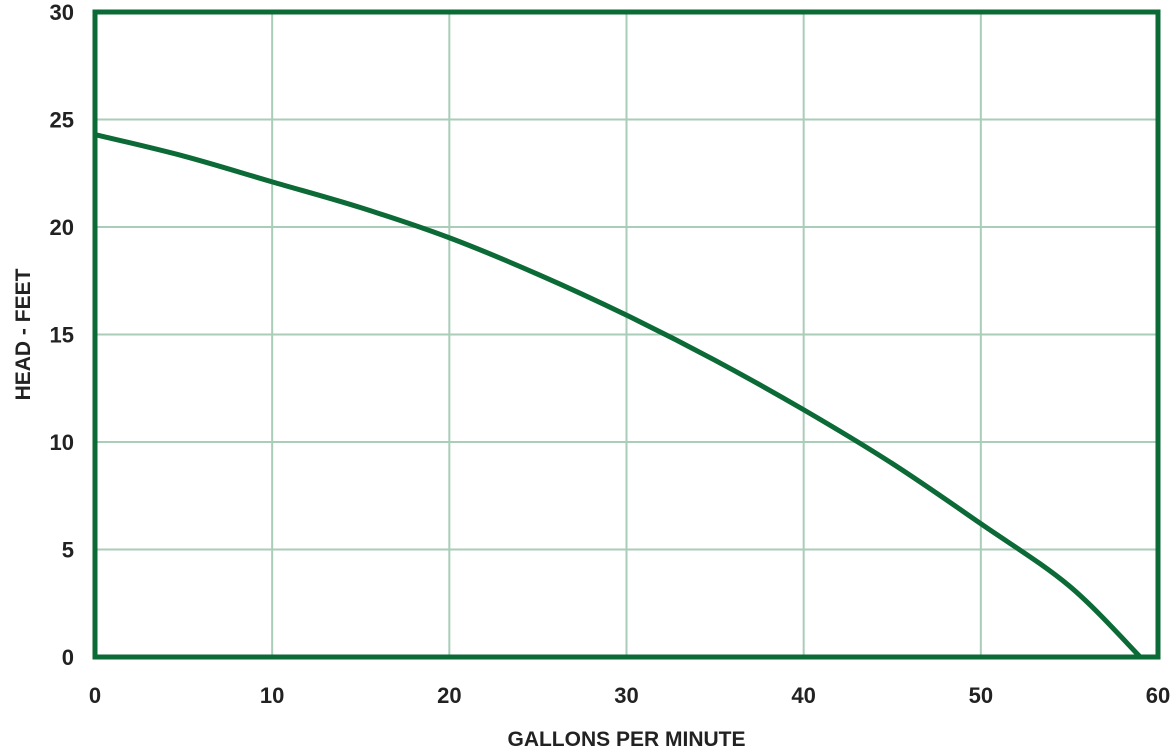 This screenshot has height=753, width=1175. Describe the element at coordinates (626, 739) in the screenshot. I see `x-axis-title: GALLONS PER MINUTE` at that location.